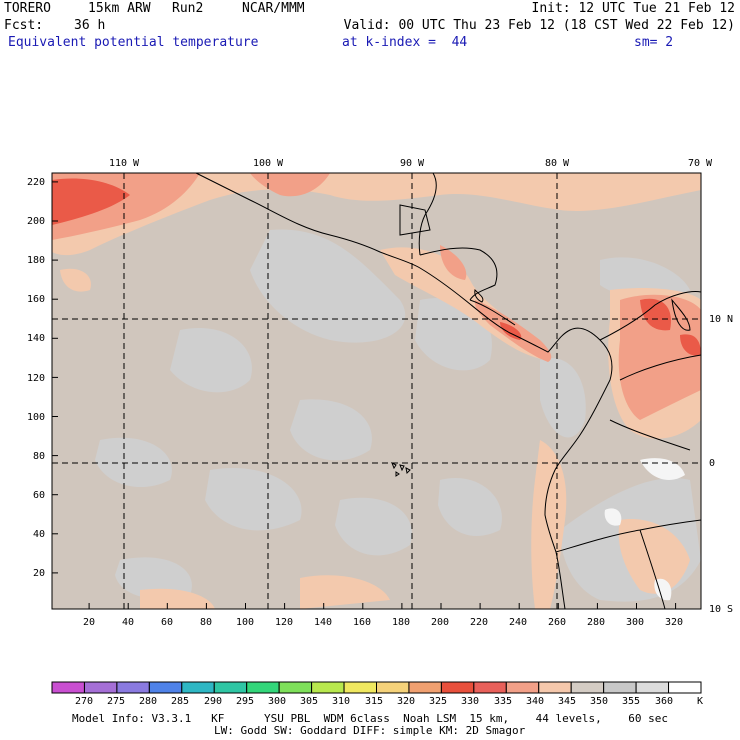 This screenshot has width=740, height=740. I want to click on colorbar-label: 345, so click(567, 701).